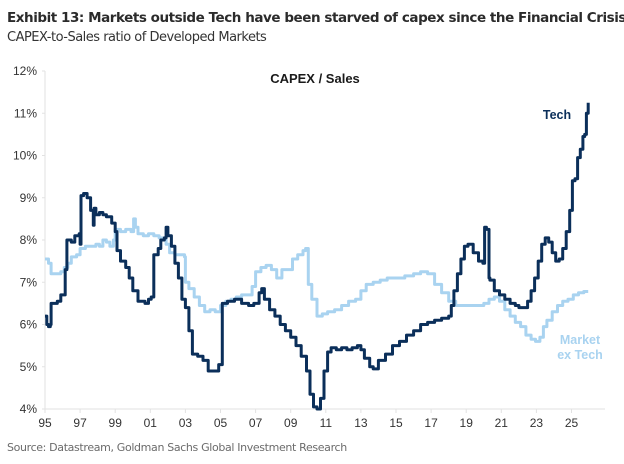 The image size is (624, 464). What do you see at coordinates (29, 198) in the screenshot?
I see `y-tick-label: 9%` at bounding box center [29, 198].